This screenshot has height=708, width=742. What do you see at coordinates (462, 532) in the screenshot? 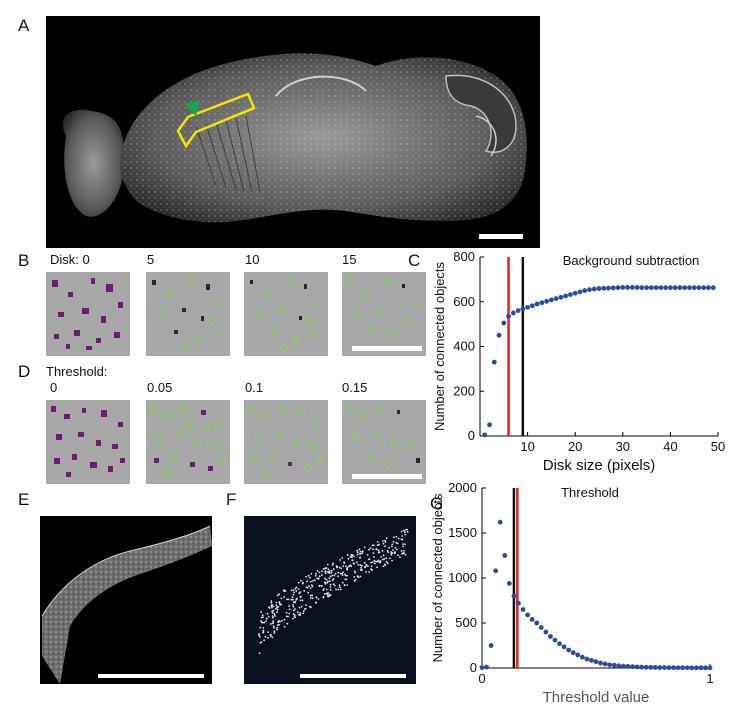
I see `chart1-ytick-label-3: 1500` at bounding box center [462, 532].